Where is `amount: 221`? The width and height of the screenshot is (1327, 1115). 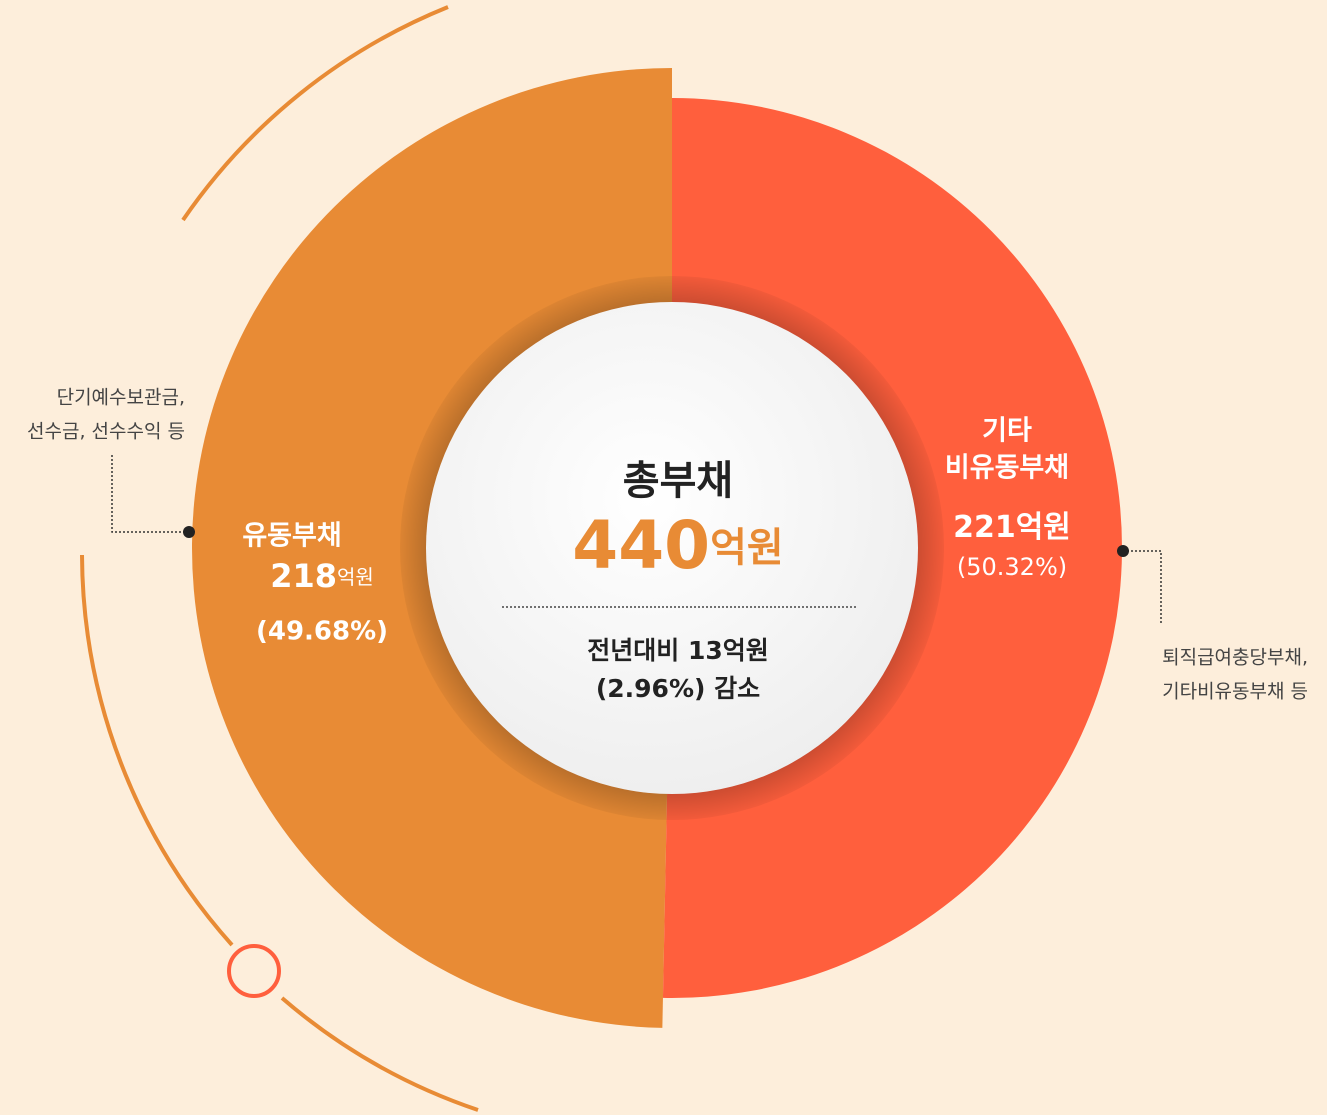 amount: 221 is located at coordinates (984, 527).